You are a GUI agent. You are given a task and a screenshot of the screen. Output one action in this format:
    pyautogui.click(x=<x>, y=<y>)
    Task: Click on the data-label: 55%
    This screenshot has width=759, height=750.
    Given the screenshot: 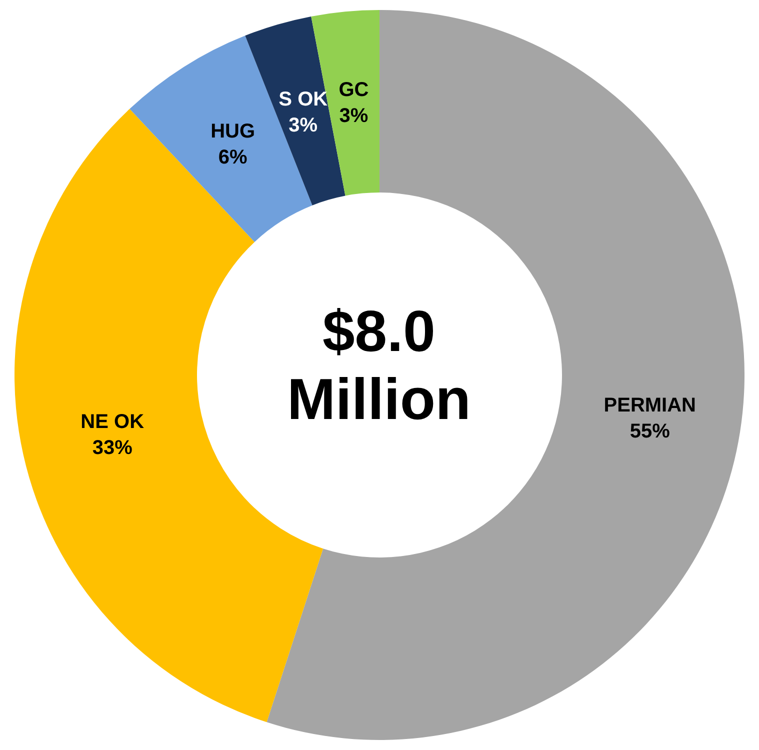 What is the action you would take?
    pyautogui.click(x=650, y=431)
    